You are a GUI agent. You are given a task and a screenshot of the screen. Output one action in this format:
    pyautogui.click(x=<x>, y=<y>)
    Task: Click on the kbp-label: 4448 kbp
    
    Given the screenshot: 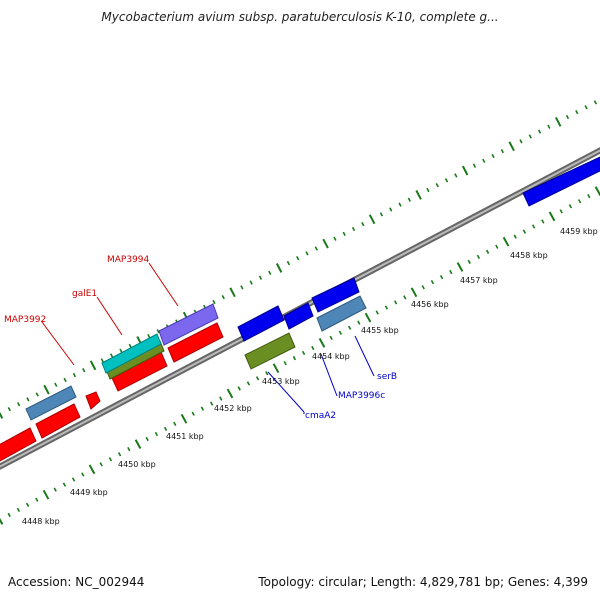 What is the action you would take?
    pyautogui.click(x=41, y=521)
    